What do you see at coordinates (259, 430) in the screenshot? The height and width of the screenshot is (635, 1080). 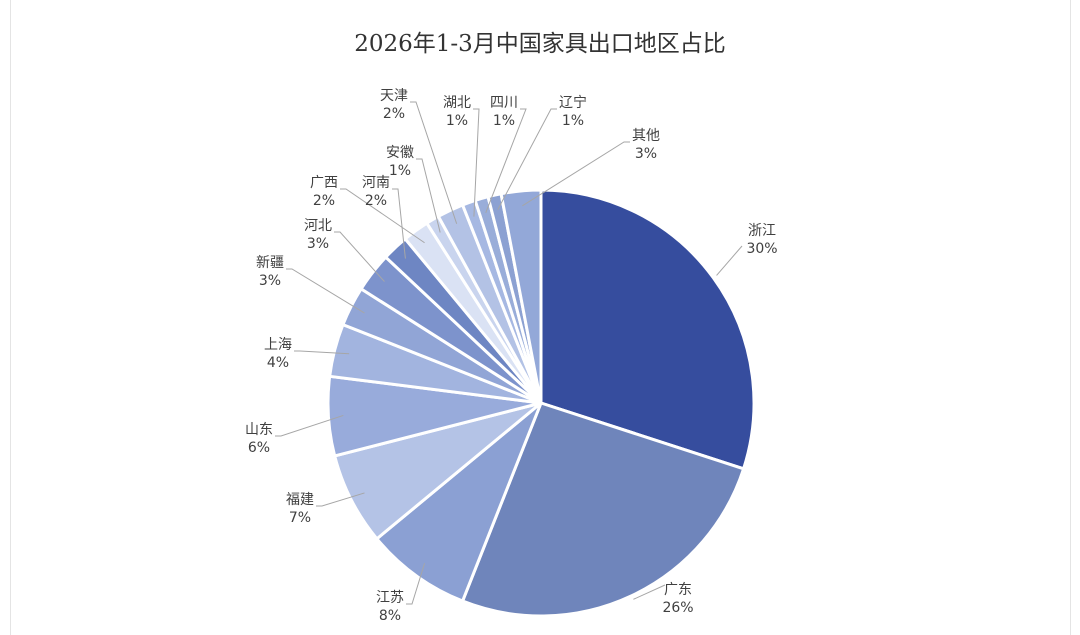 I see `slice-label-name-5: 山东` at bounding box center [259, 430].